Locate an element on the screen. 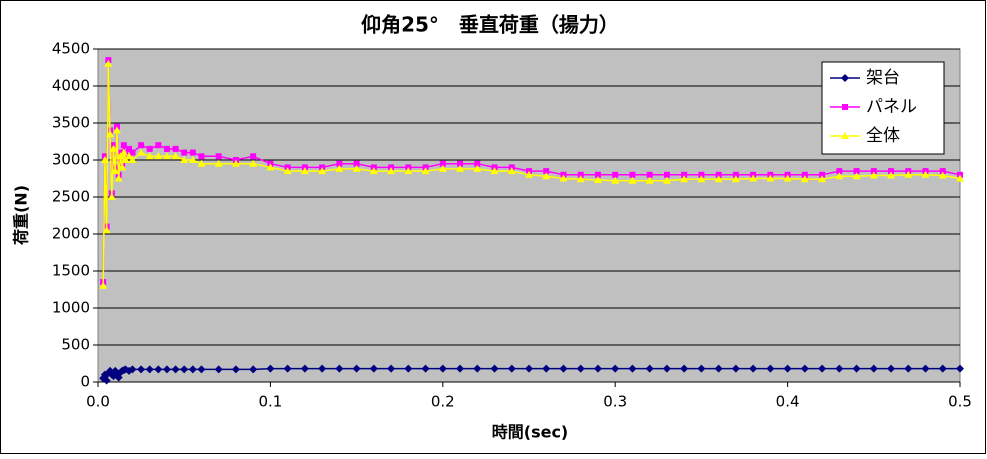  legend-label: パネル is located at coordinates (891, 107).